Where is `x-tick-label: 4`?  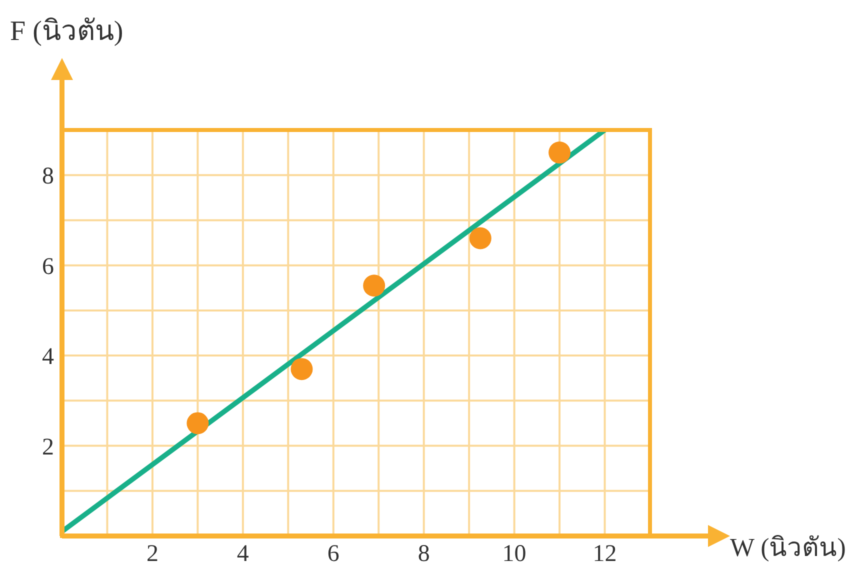
x-tick-label: 4 is located at coordinates (242, 554).